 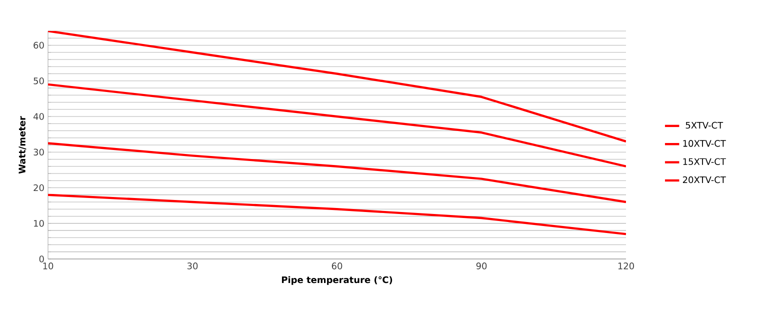 I want to click on x-tick-label: 10, so click(x=48, y=266).